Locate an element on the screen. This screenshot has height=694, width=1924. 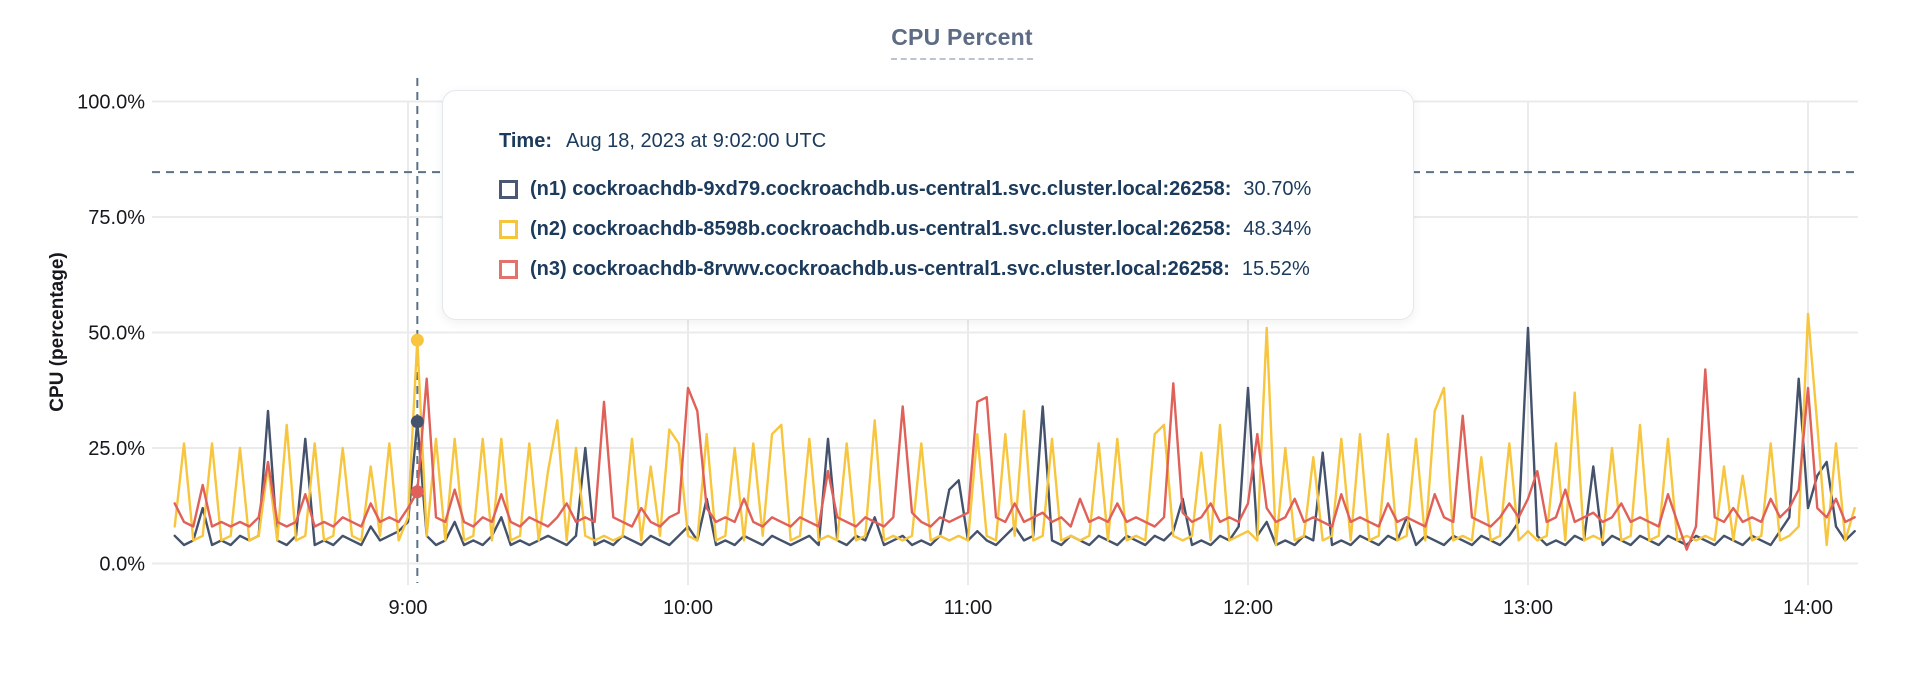
n1-legend-swatch-icon is located at coordinates (508, 189).